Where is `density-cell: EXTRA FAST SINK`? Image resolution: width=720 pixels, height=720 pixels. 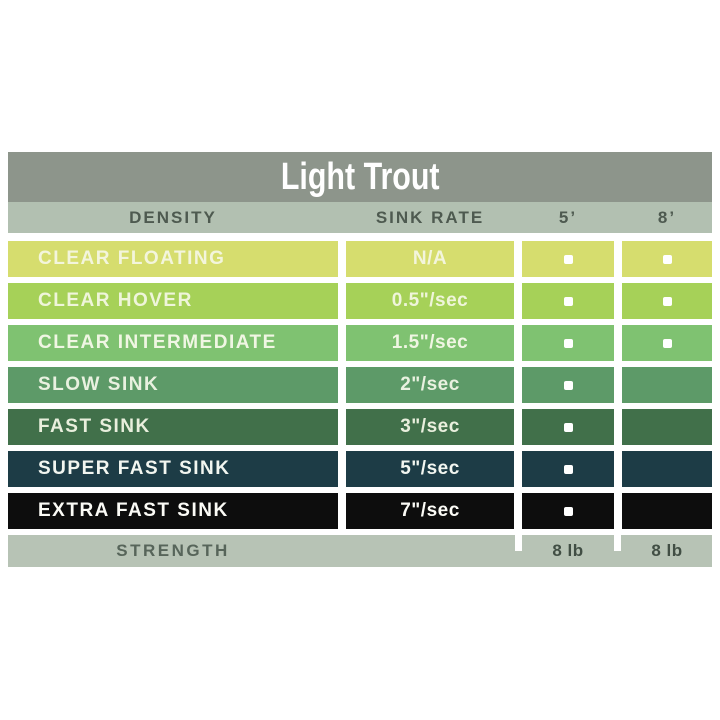 density-cell: EXTRA FAST SINK is located at coordinates (173, 511).